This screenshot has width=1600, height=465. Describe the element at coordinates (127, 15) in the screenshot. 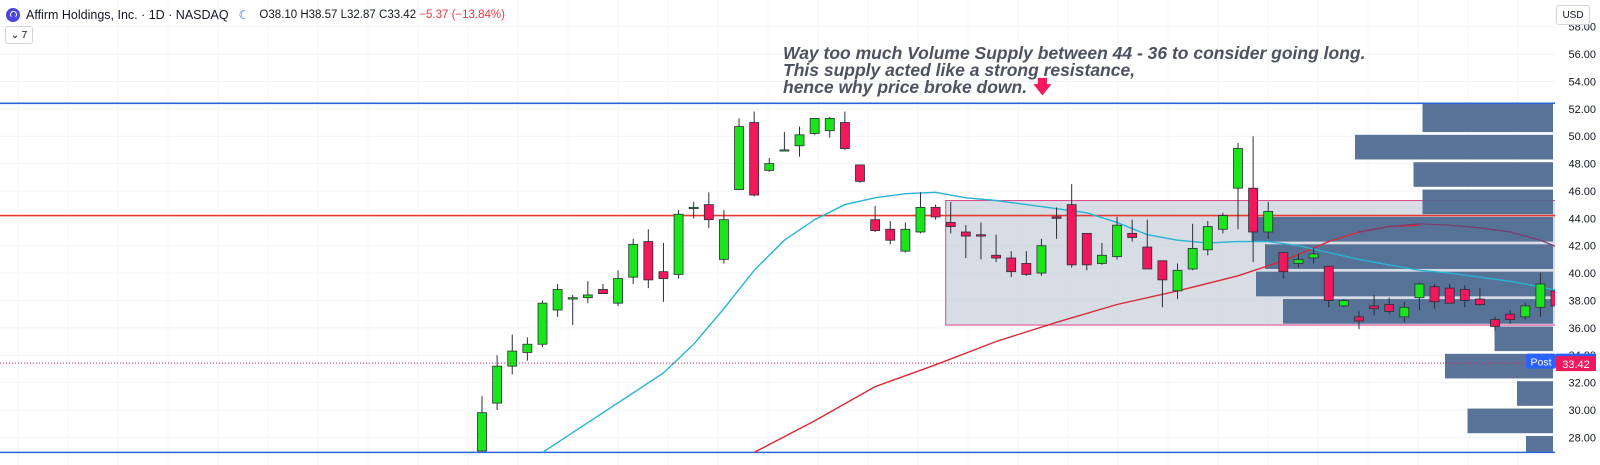

I see `symbol-title: Affirm Holdings, Inc. · 1D · NASDAQ` at that location.